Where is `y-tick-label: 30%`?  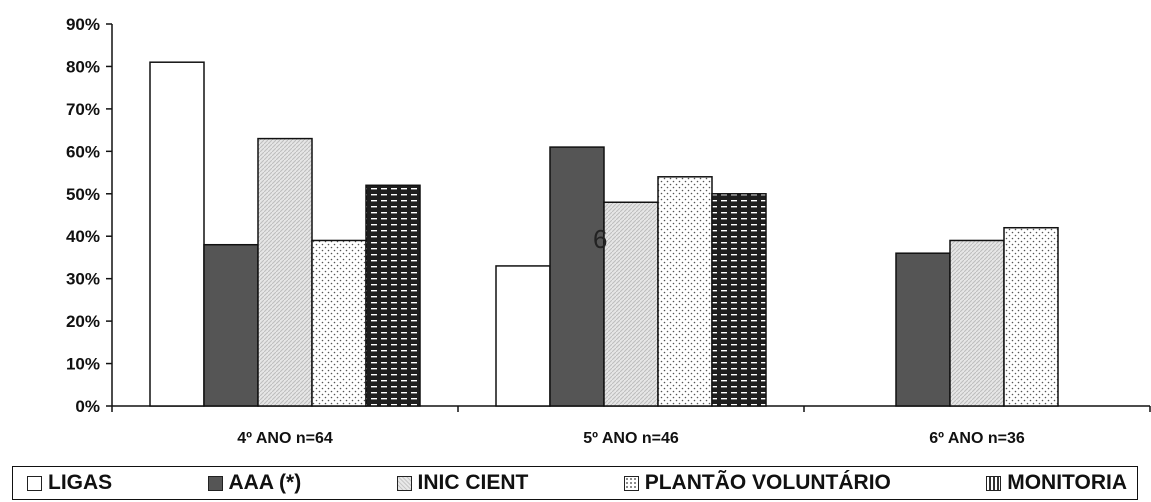
y-tick-label: 30% is located at coordinates (83, 279).